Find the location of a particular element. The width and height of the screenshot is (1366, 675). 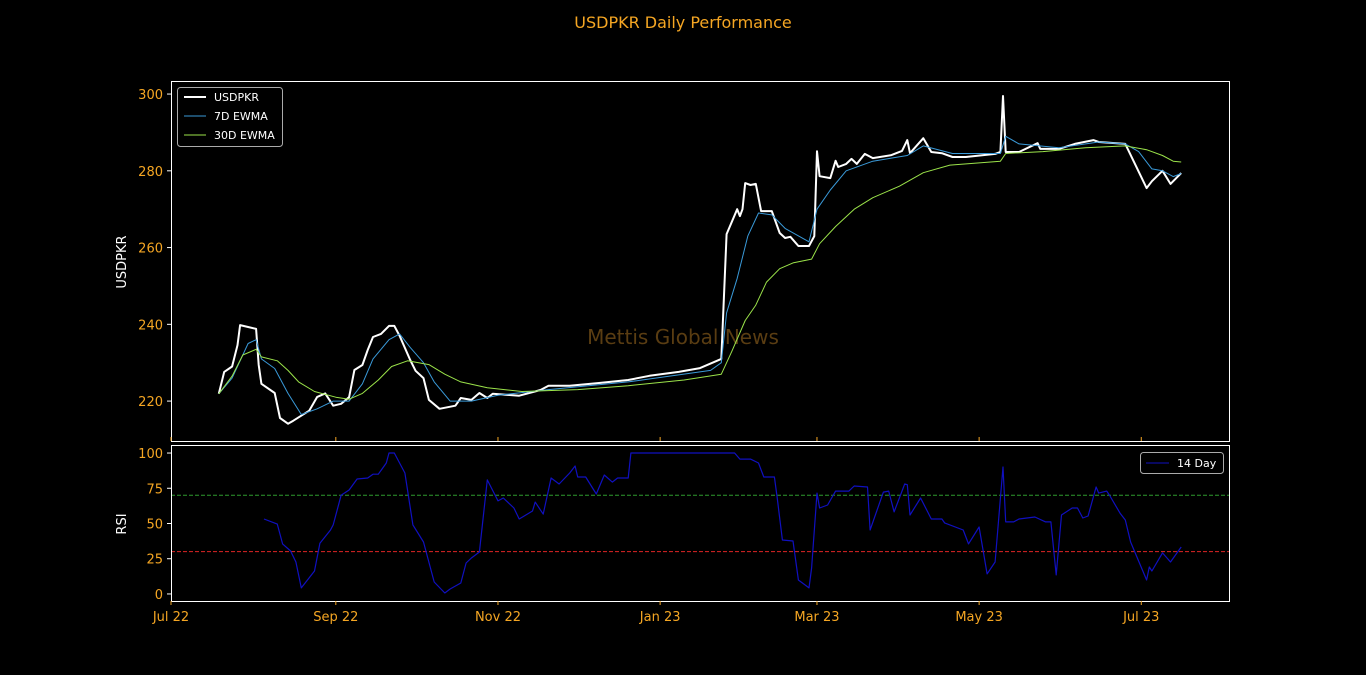

xtick-label: Nov 22 is located at coordinates (498, 617).